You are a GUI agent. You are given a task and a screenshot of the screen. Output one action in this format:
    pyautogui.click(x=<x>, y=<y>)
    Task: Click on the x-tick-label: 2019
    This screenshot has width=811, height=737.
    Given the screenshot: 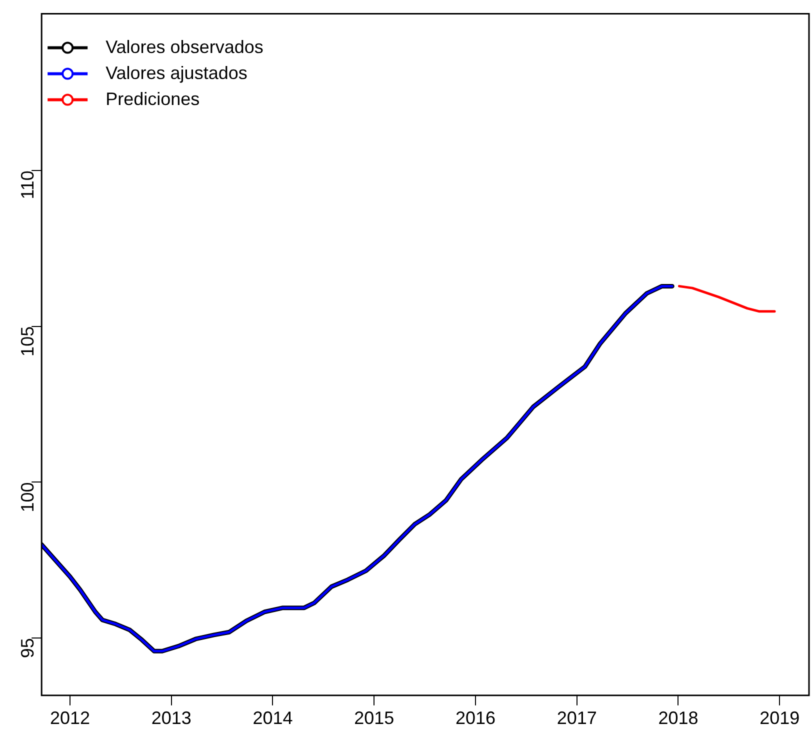 What is the action you would take?
    pyautogui.click(x=780, y=718)
    